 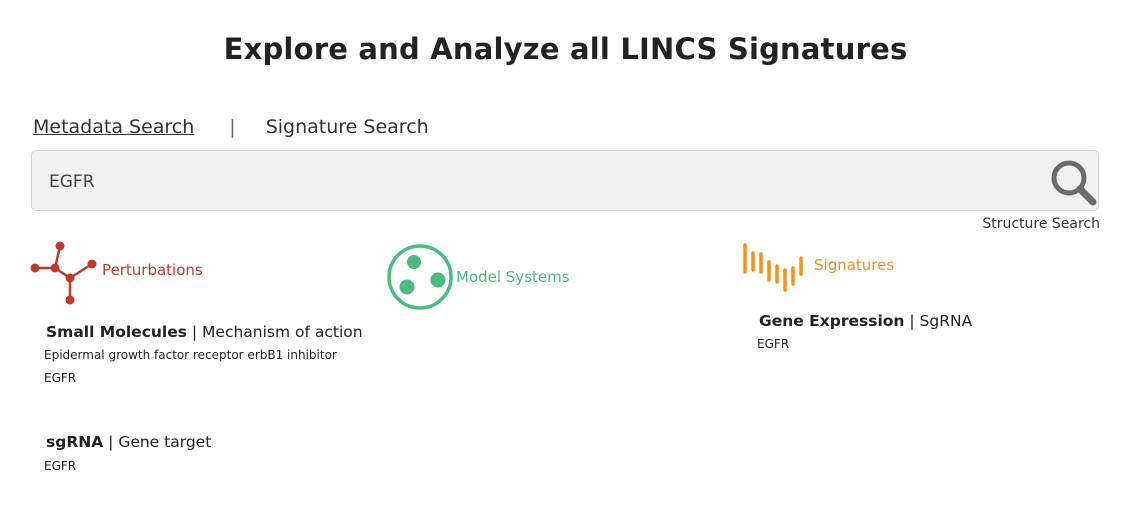 I want to click on category-signatures: Signatures, so click(x=818, y=268).